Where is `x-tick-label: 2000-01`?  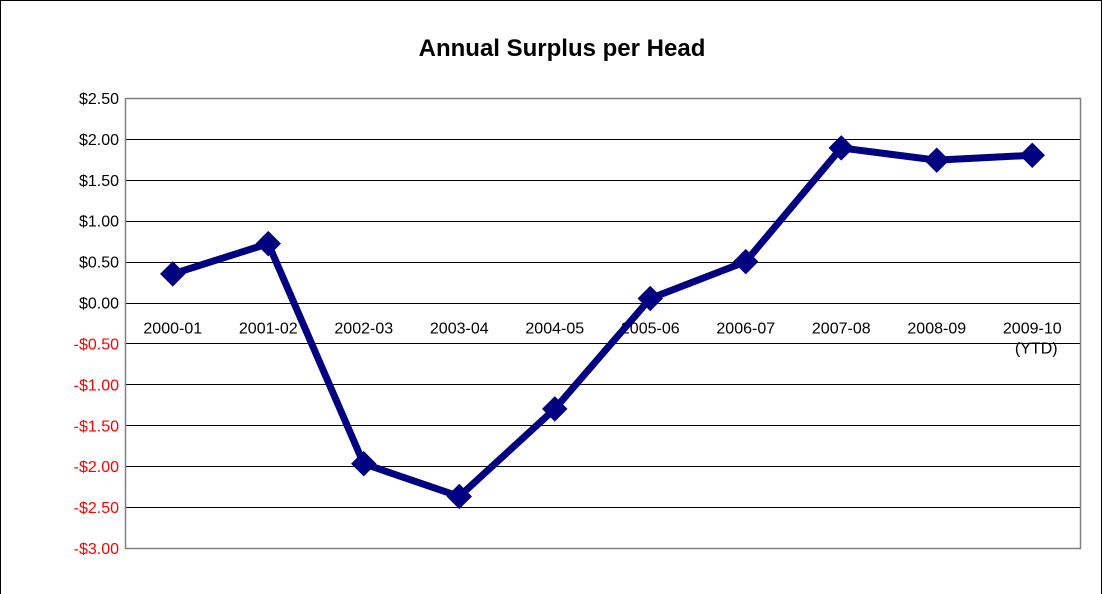
x-tick-label: 2000-01 is located at coordinates (172, 329).